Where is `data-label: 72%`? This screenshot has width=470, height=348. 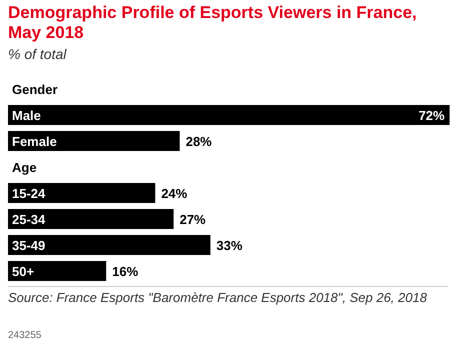
data-label: 72% is located at coordinates (432, 115).